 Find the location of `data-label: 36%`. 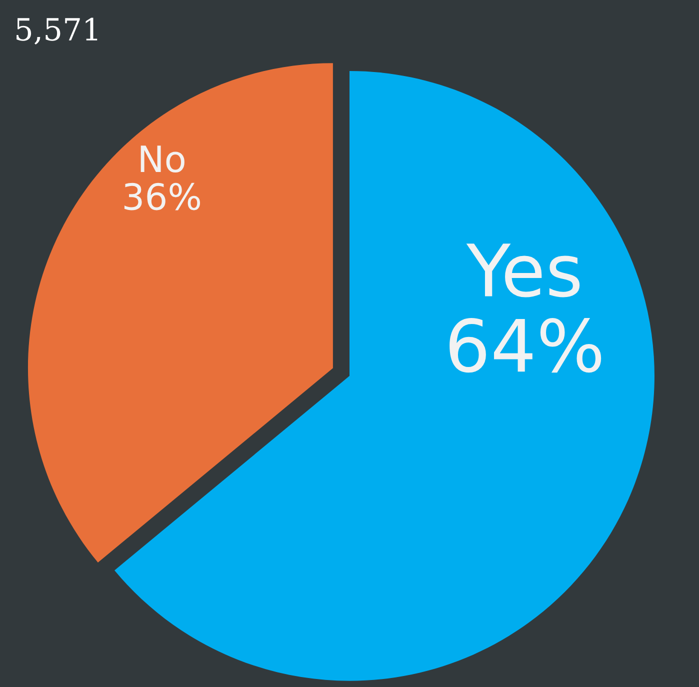

data-label: 36% is located at coordinates (162, 196).